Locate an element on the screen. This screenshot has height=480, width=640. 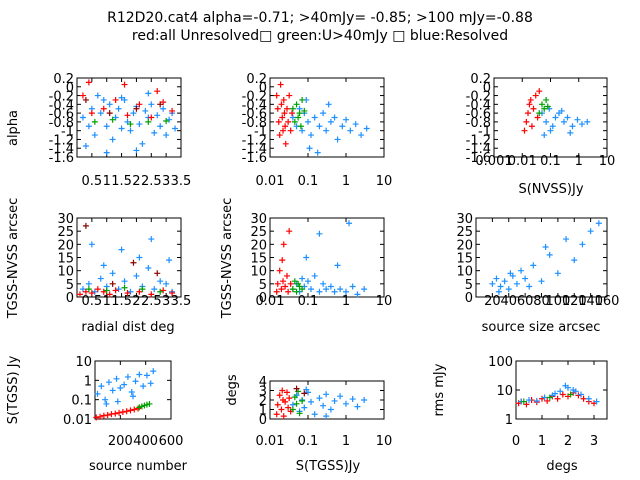
y-tick-label: 5 is located at coordinates (263, 285).